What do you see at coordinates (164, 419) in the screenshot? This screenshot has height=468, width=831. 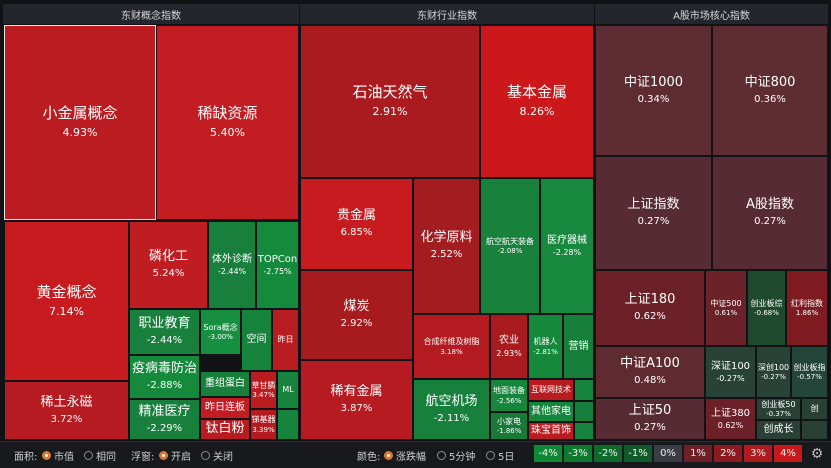 I see `tile-jingzhun: 精准医疗 -2.29%` at bounding box center [164, 419].